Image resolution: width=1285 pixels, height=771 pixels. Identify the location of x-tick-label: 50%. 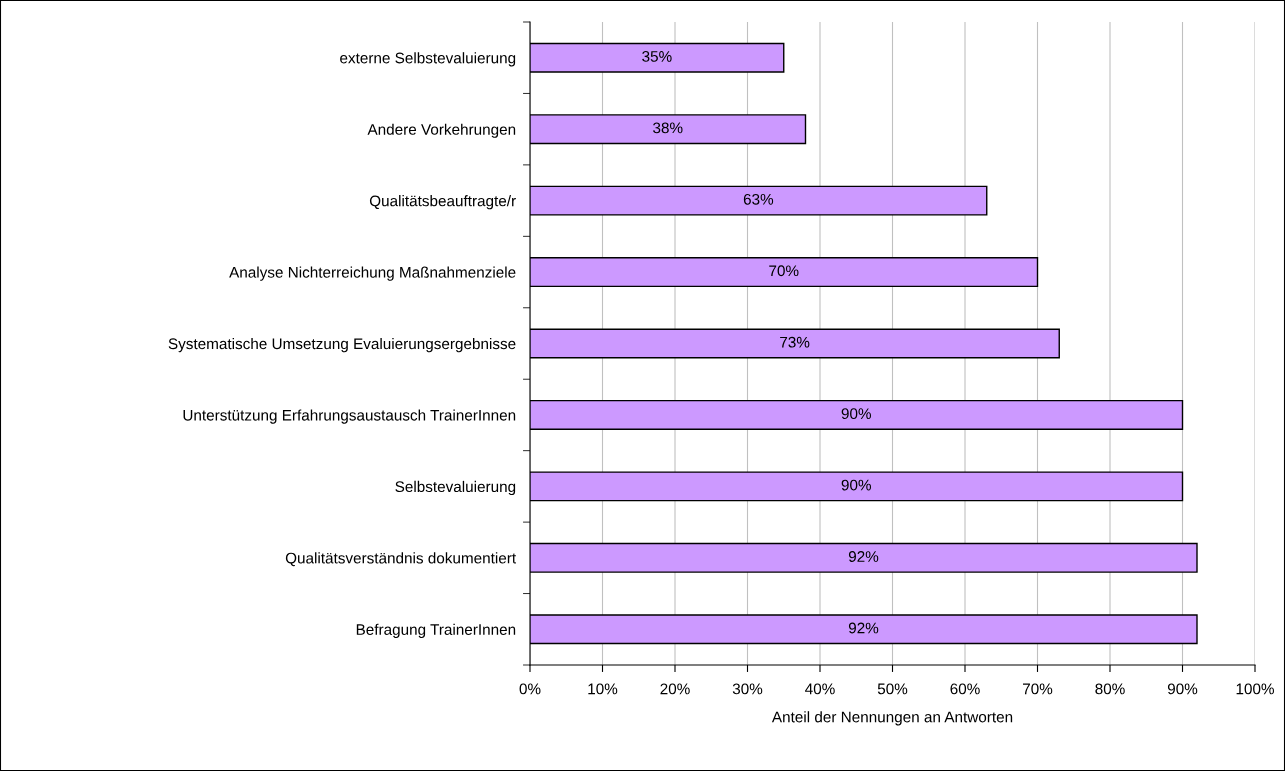
(892, 689).